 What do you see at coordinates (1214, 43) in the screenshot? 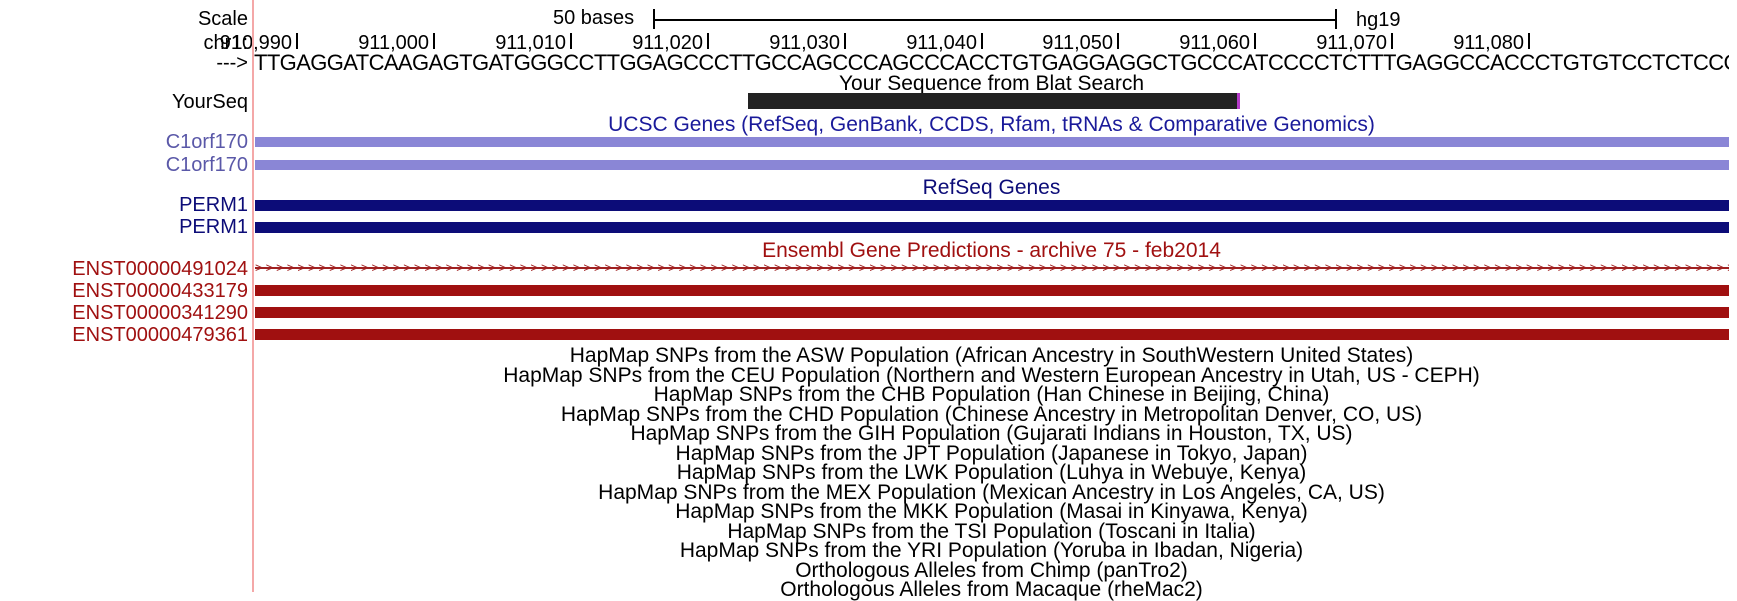
I see `ruler-tick-label: 911,060` at bounding box center [1214, 43].